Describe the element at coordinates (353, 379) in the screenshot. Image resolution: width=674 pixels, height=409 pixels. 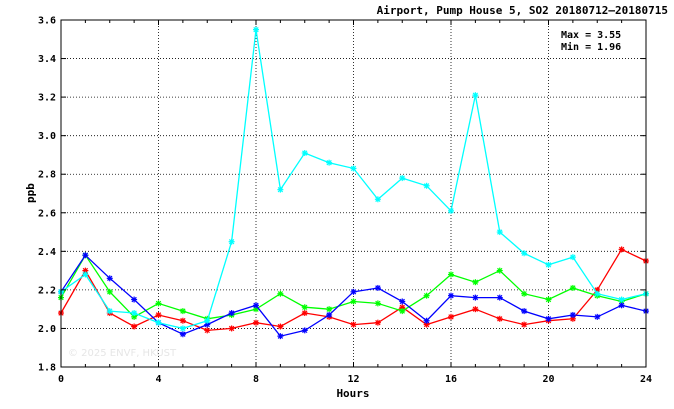
I see `x-tick-label-3: 12` at that location.